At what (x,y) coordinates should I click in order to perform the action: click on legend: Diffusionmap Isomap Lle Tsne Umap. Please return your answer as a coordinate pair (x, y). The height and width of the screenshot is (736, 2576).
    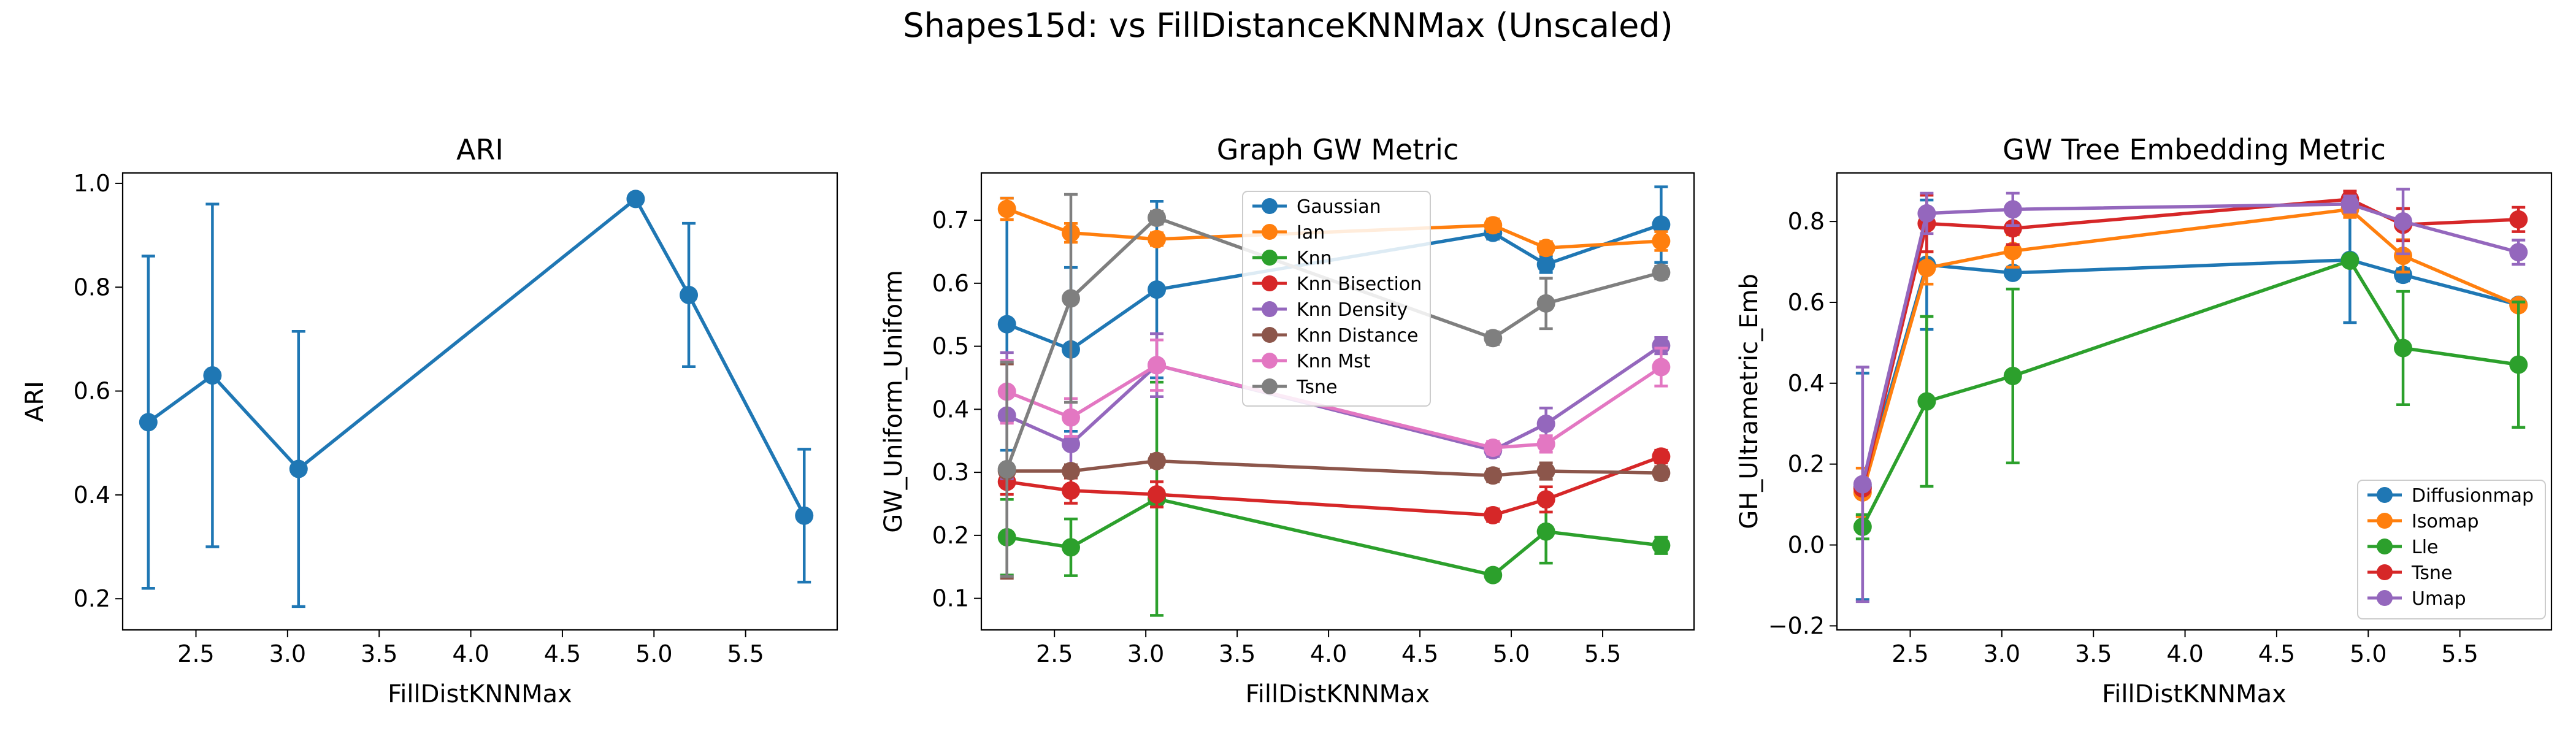
    Looking at the image, I should click on (2451, 549).